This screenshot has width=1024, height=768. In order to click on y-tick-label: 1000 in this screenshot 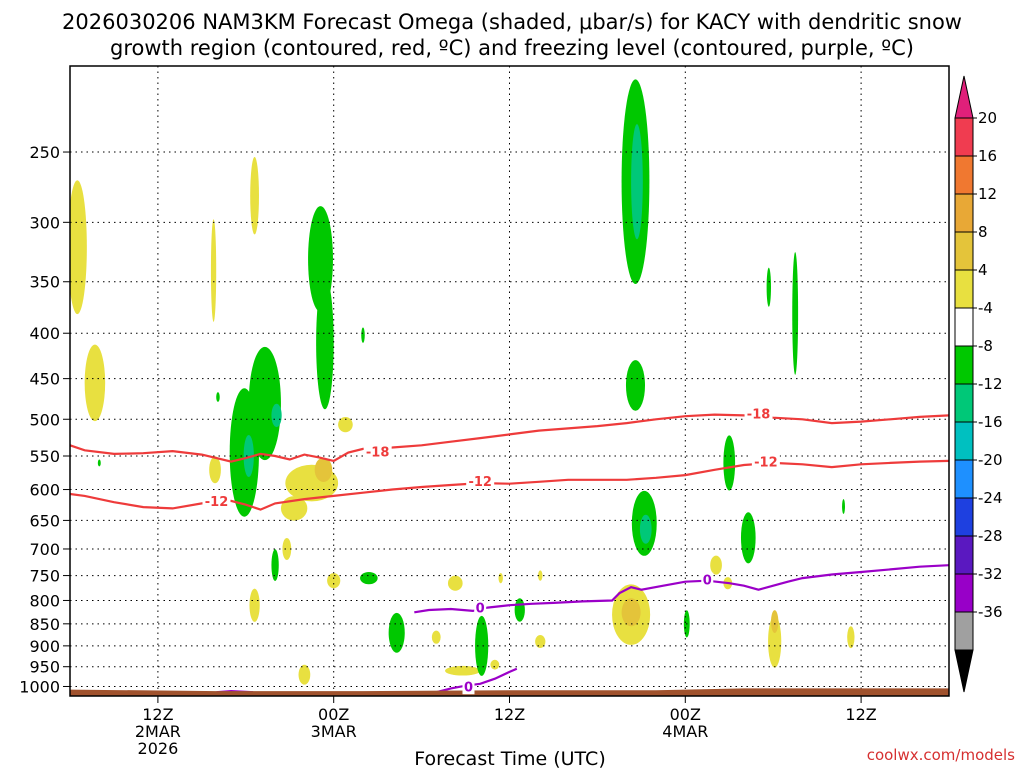, I will do `click(39, 686)`.